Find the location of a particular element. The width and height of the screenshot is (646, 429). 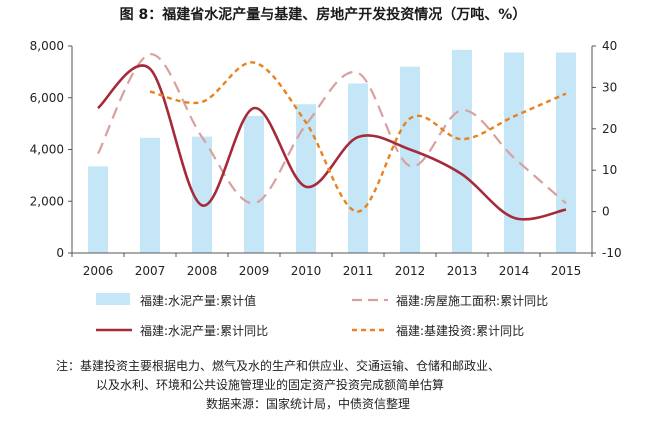

note-line-2: 以及水利、环境和公共设施管理业的固定资产投资完成额简单估算 is located at coordinates (270, 385).